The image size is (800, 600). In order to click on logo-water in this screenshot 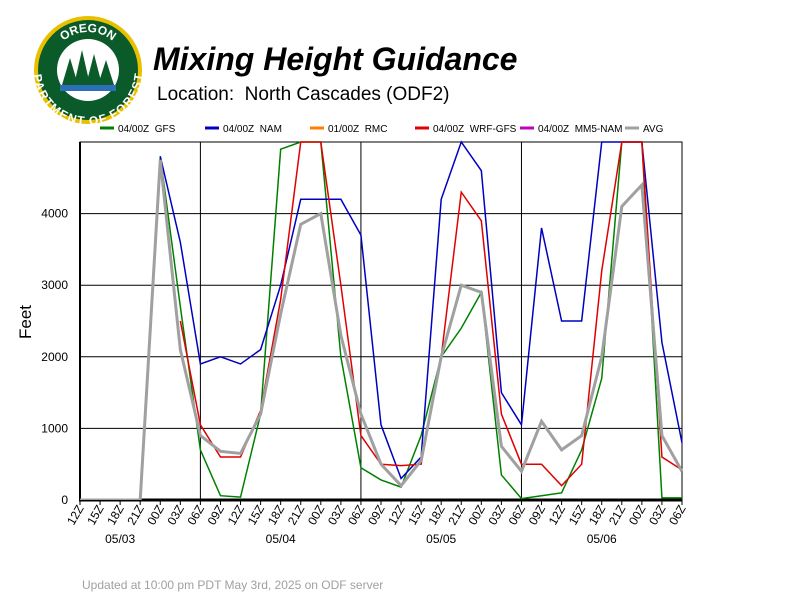, I will do `click(88, 88)`.